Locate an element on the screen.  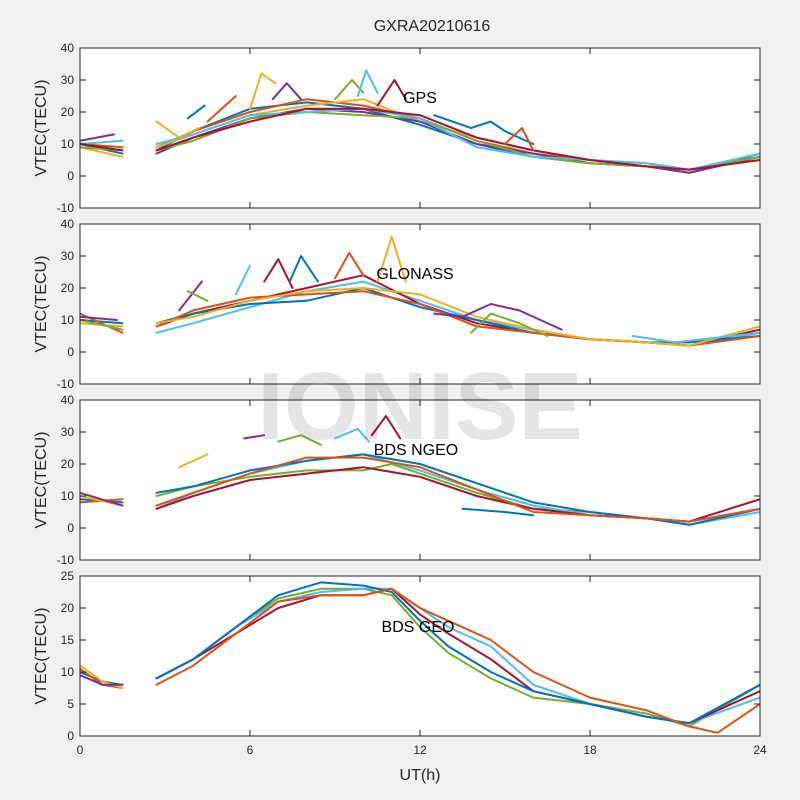
x-axis-label: UT(h) is located at coordinates (420, 775).